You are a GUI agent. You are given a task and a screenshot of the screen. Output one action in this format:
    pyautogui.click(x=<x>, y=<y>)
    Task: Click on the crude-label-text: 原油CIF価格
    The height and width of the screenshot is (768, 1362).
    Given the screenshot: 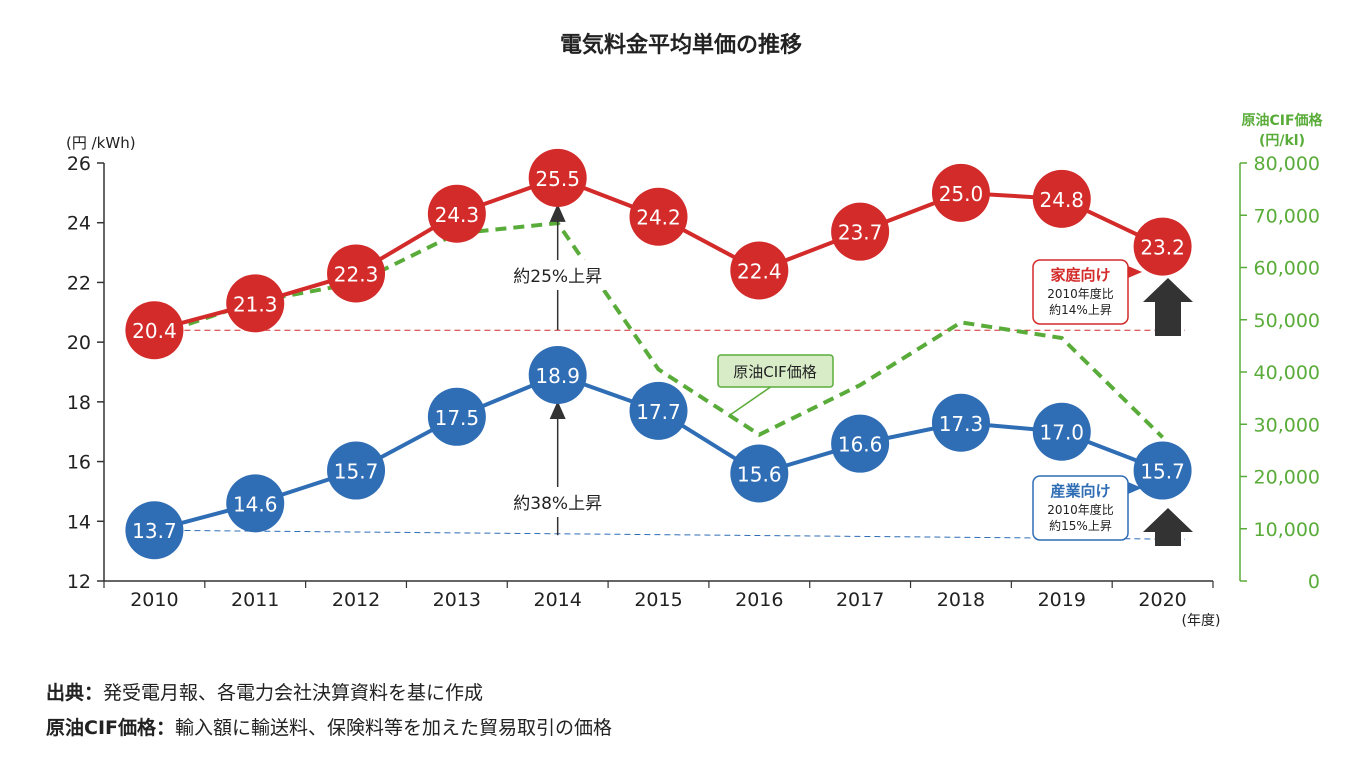 What is the action you would take?
    pyautogui.click(x=775, y=372)
    